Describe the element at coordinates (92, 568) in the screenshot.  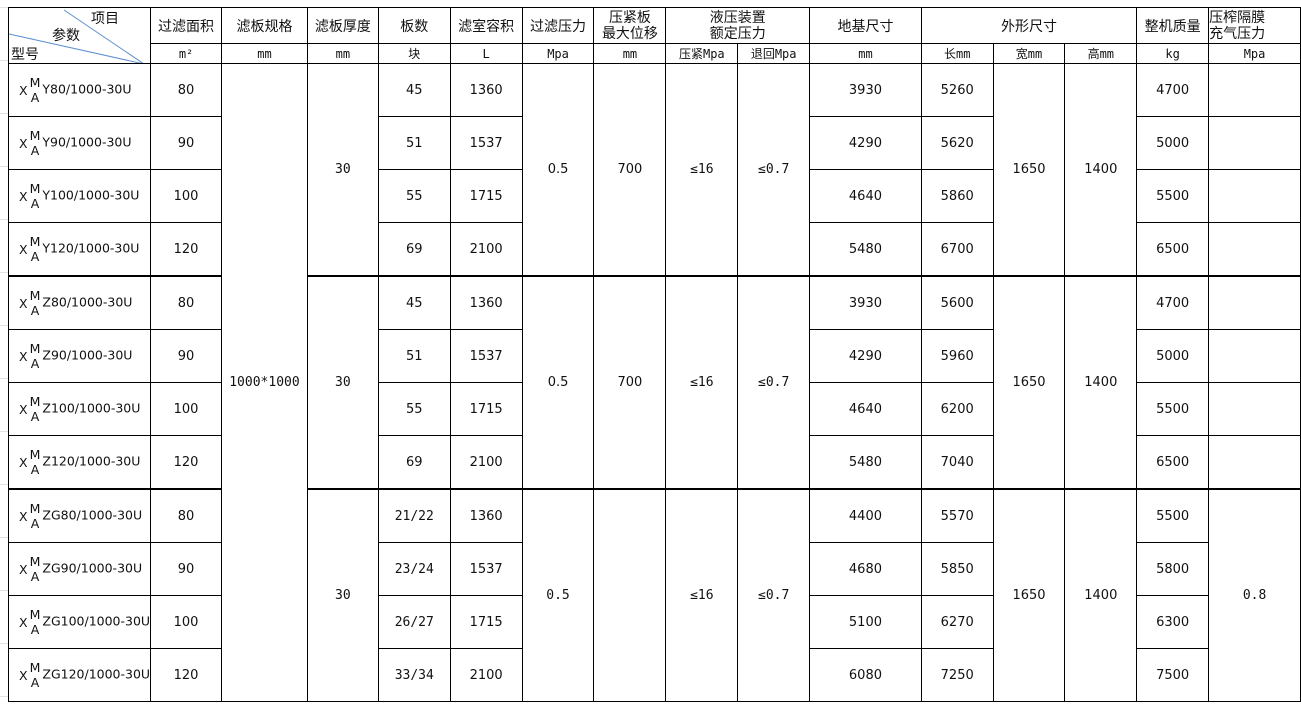
I see `model-series: ZG90/1000-30U` at that location.